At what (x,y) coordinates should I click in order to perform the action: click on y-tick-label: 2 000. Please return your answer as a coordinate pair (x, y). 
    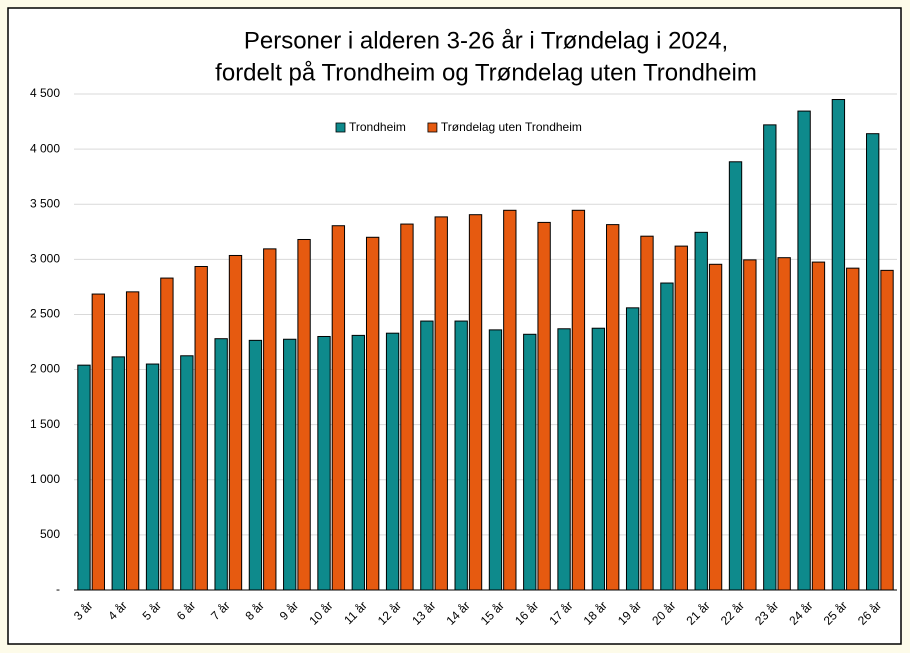
    Looking at the image, I should click on (45, 369).